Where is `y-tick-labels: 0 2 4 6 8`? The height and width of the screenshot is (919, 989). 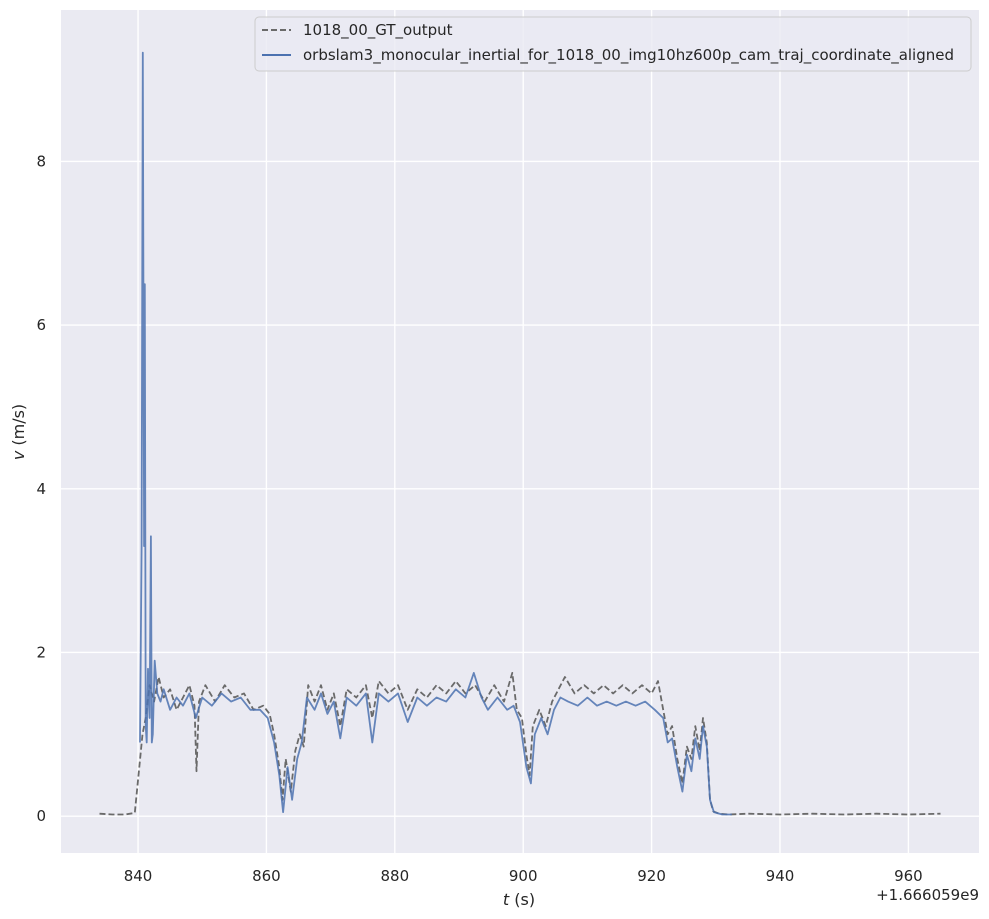
y-tick-labels: 0 2 4 6 8 is located at coordinates (41, 488).